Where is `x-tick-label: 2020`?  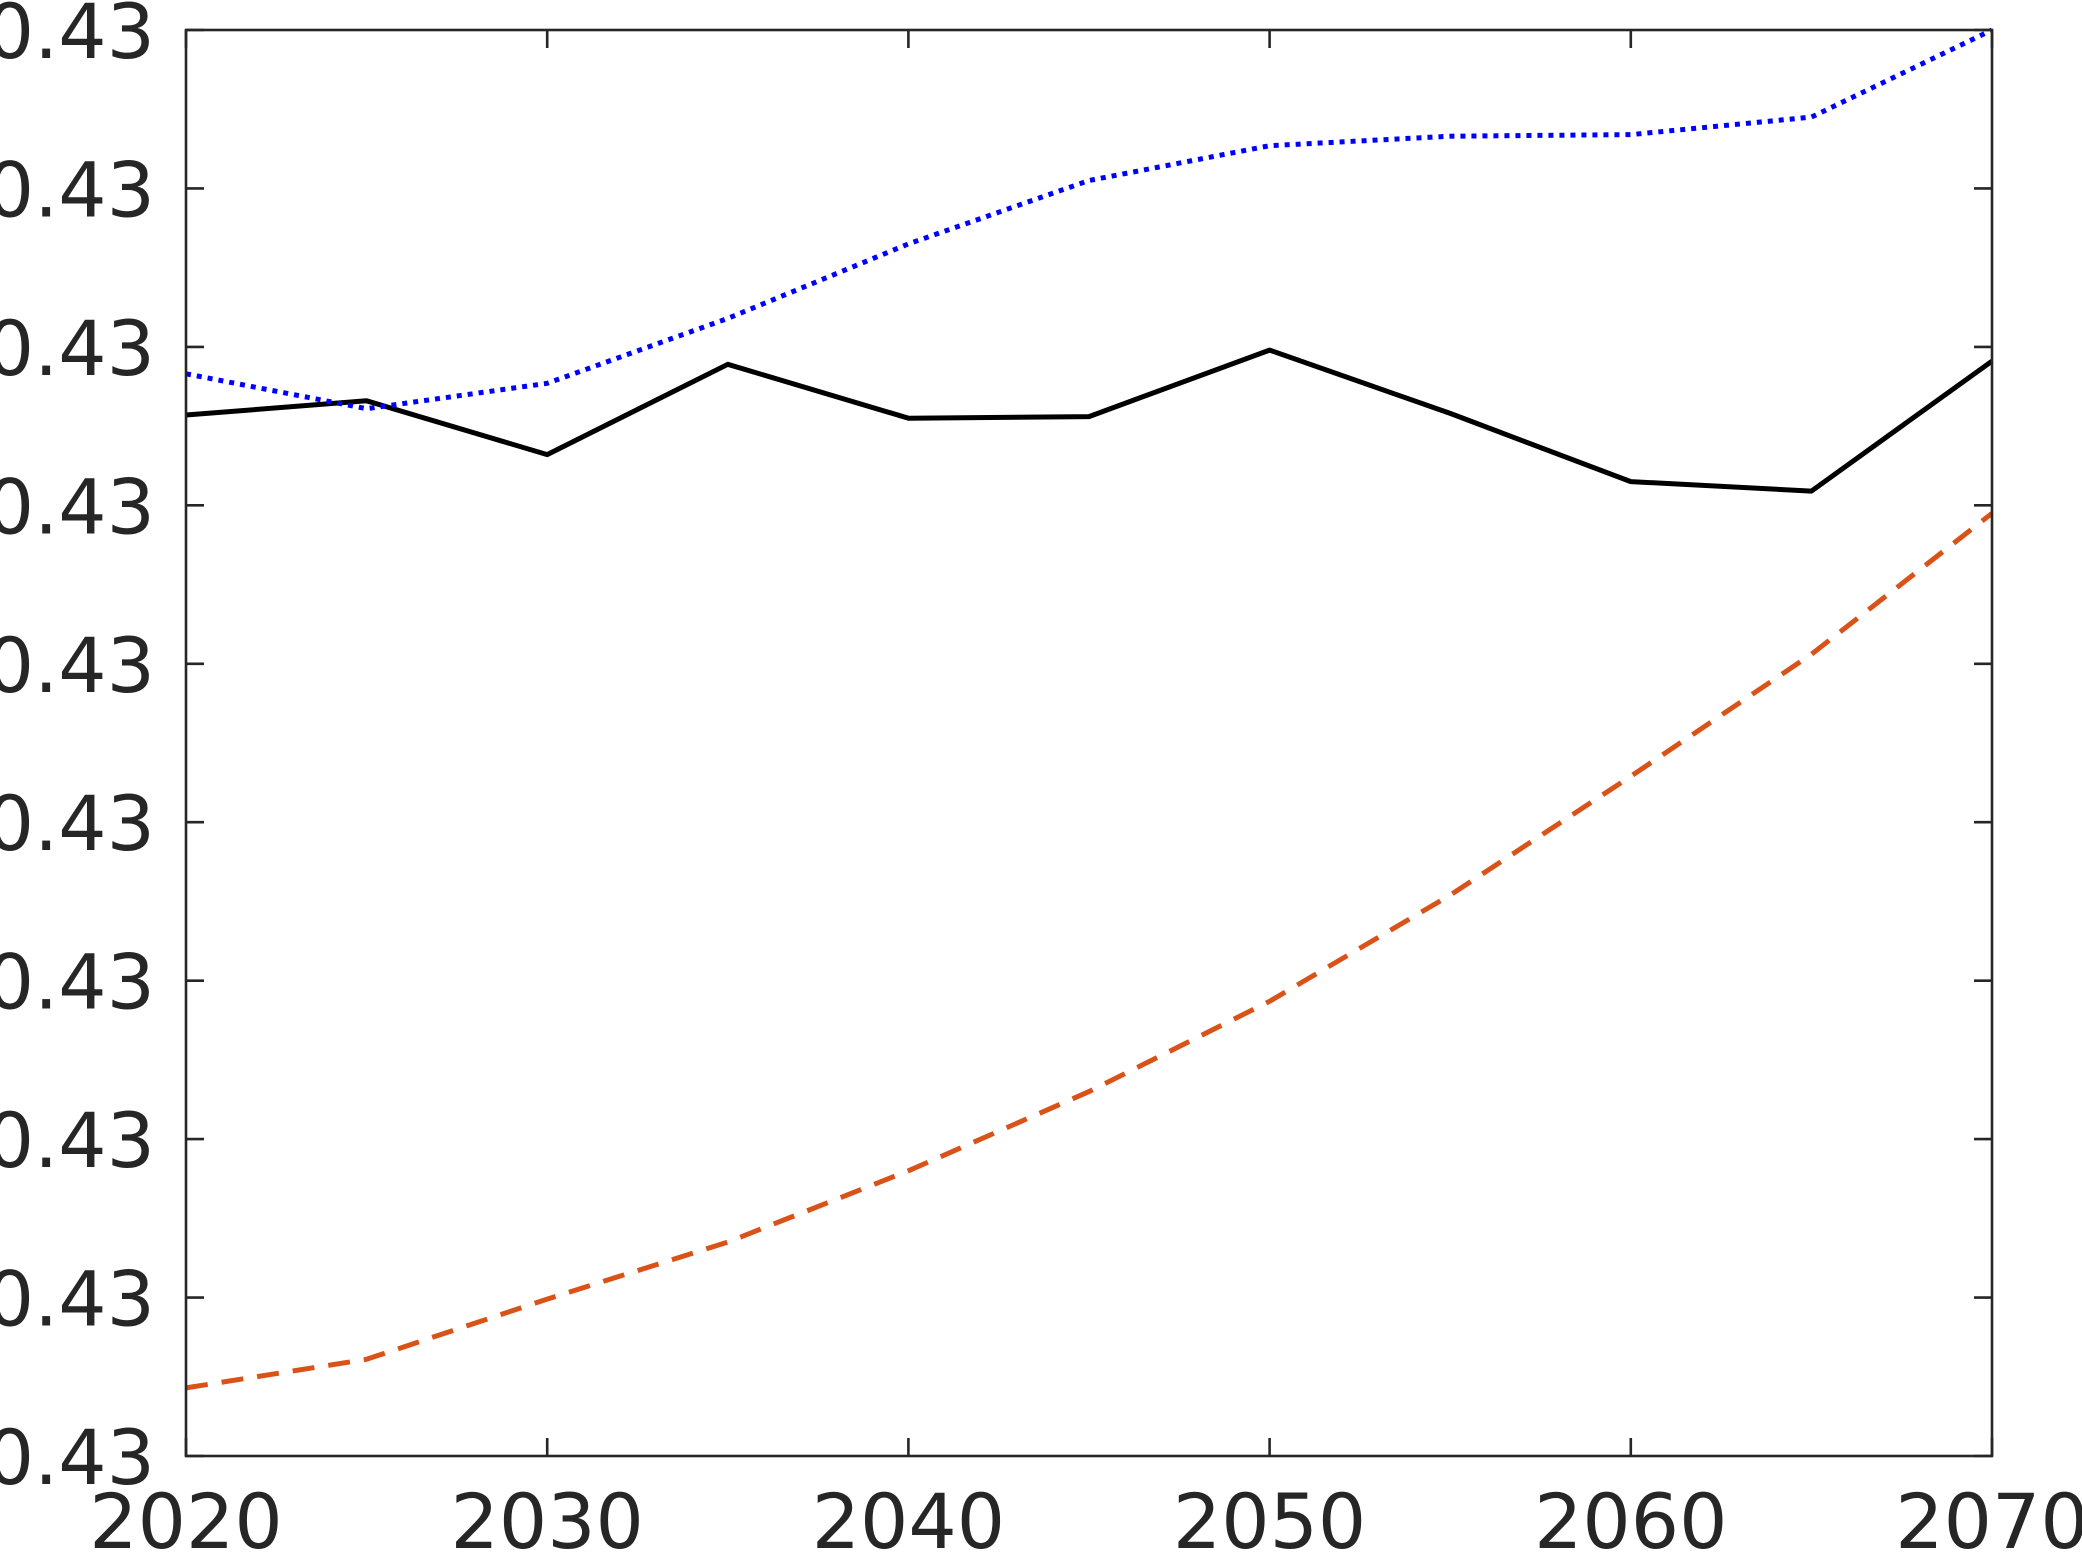 x-tick-label: 2020 is located at coordinates (185, 1515).